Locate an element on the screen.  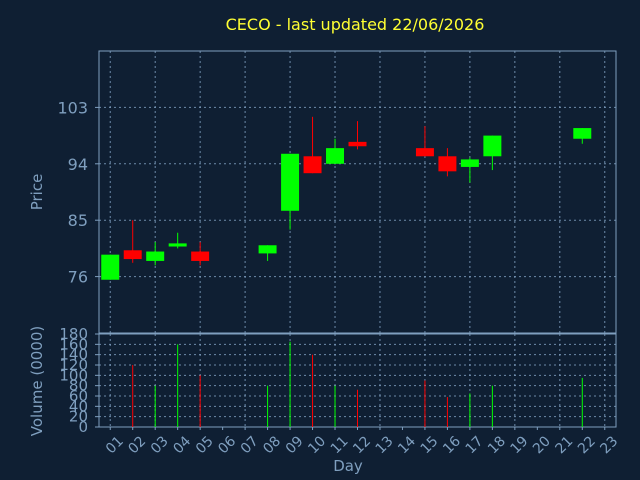
price-tick-label: 76 is located at coordinates (78, 277).